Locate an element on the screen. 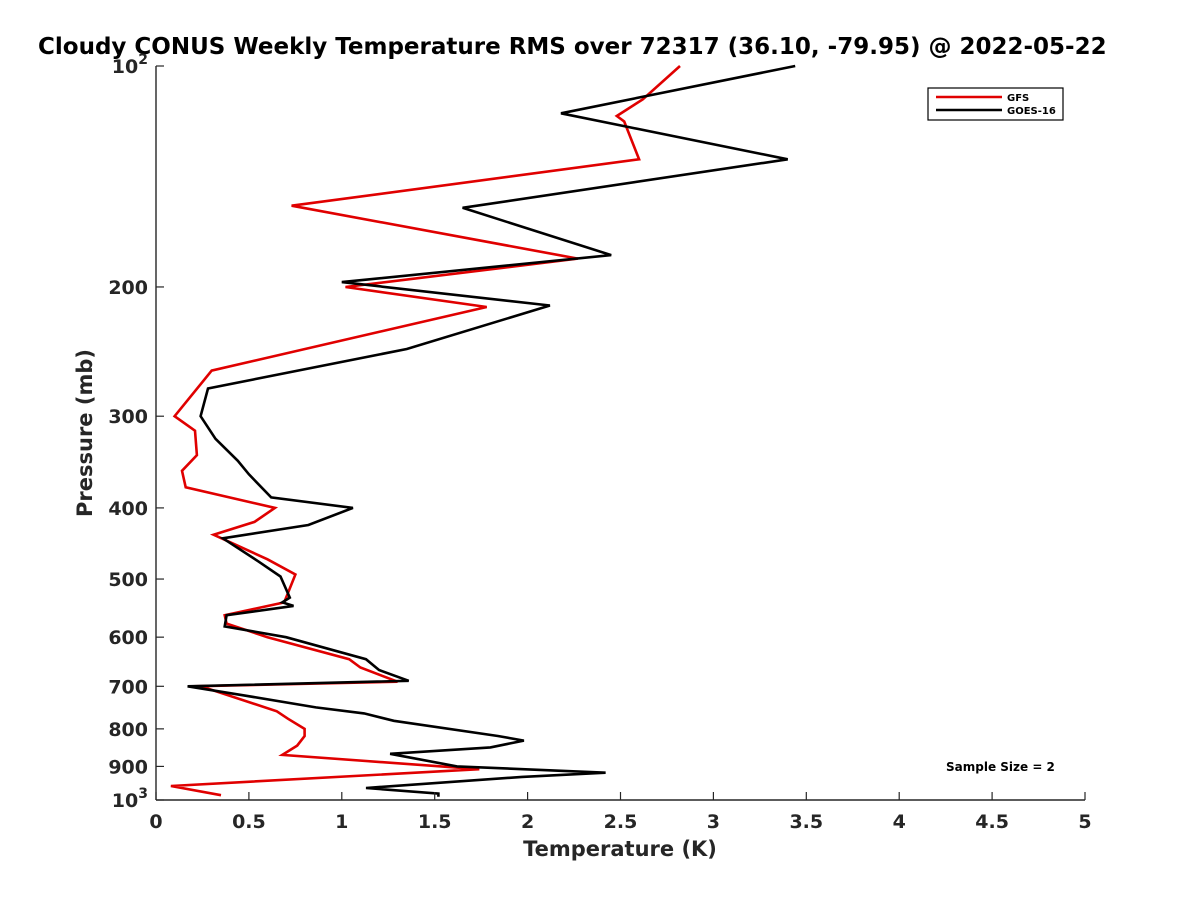 This screenshot has width=1200, height=900. y-tick-label: 600 is located at coordinates (128, 638).